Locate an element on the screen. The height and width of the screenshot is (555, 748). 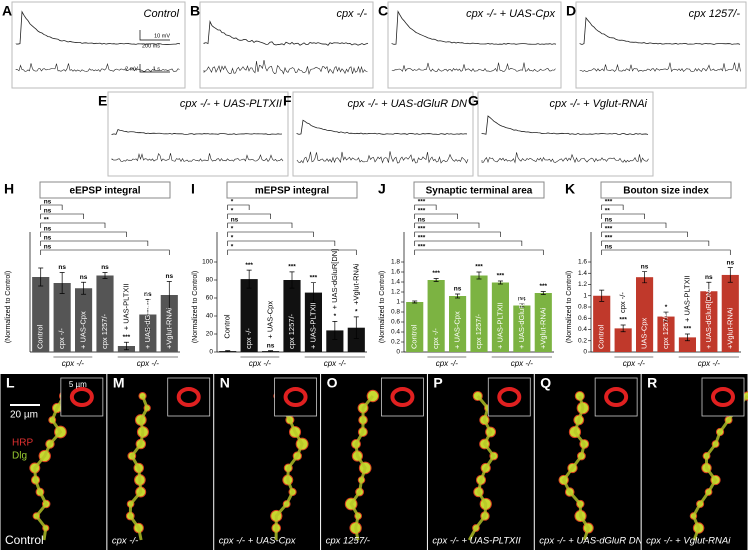
scale-bar-label: 200 ms is located at coordinates (151, 46).